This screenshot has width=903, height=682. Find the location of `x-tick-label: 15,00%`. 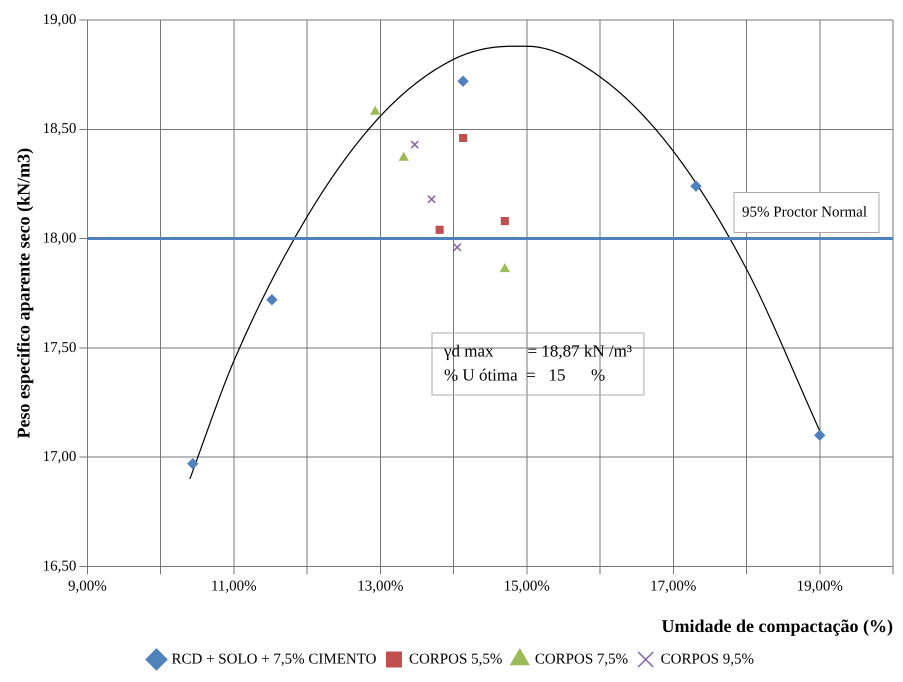

x-tick-label: 15,00% is located at coordinates (527, 586).